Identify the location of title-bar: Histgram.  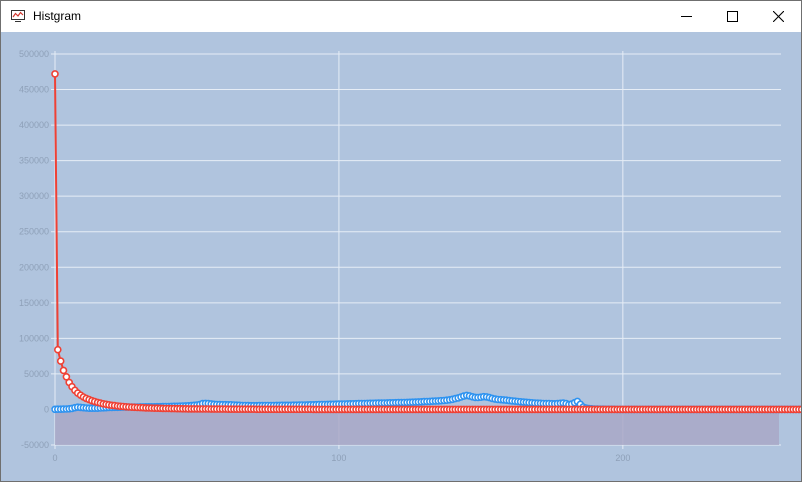
(401, 16).